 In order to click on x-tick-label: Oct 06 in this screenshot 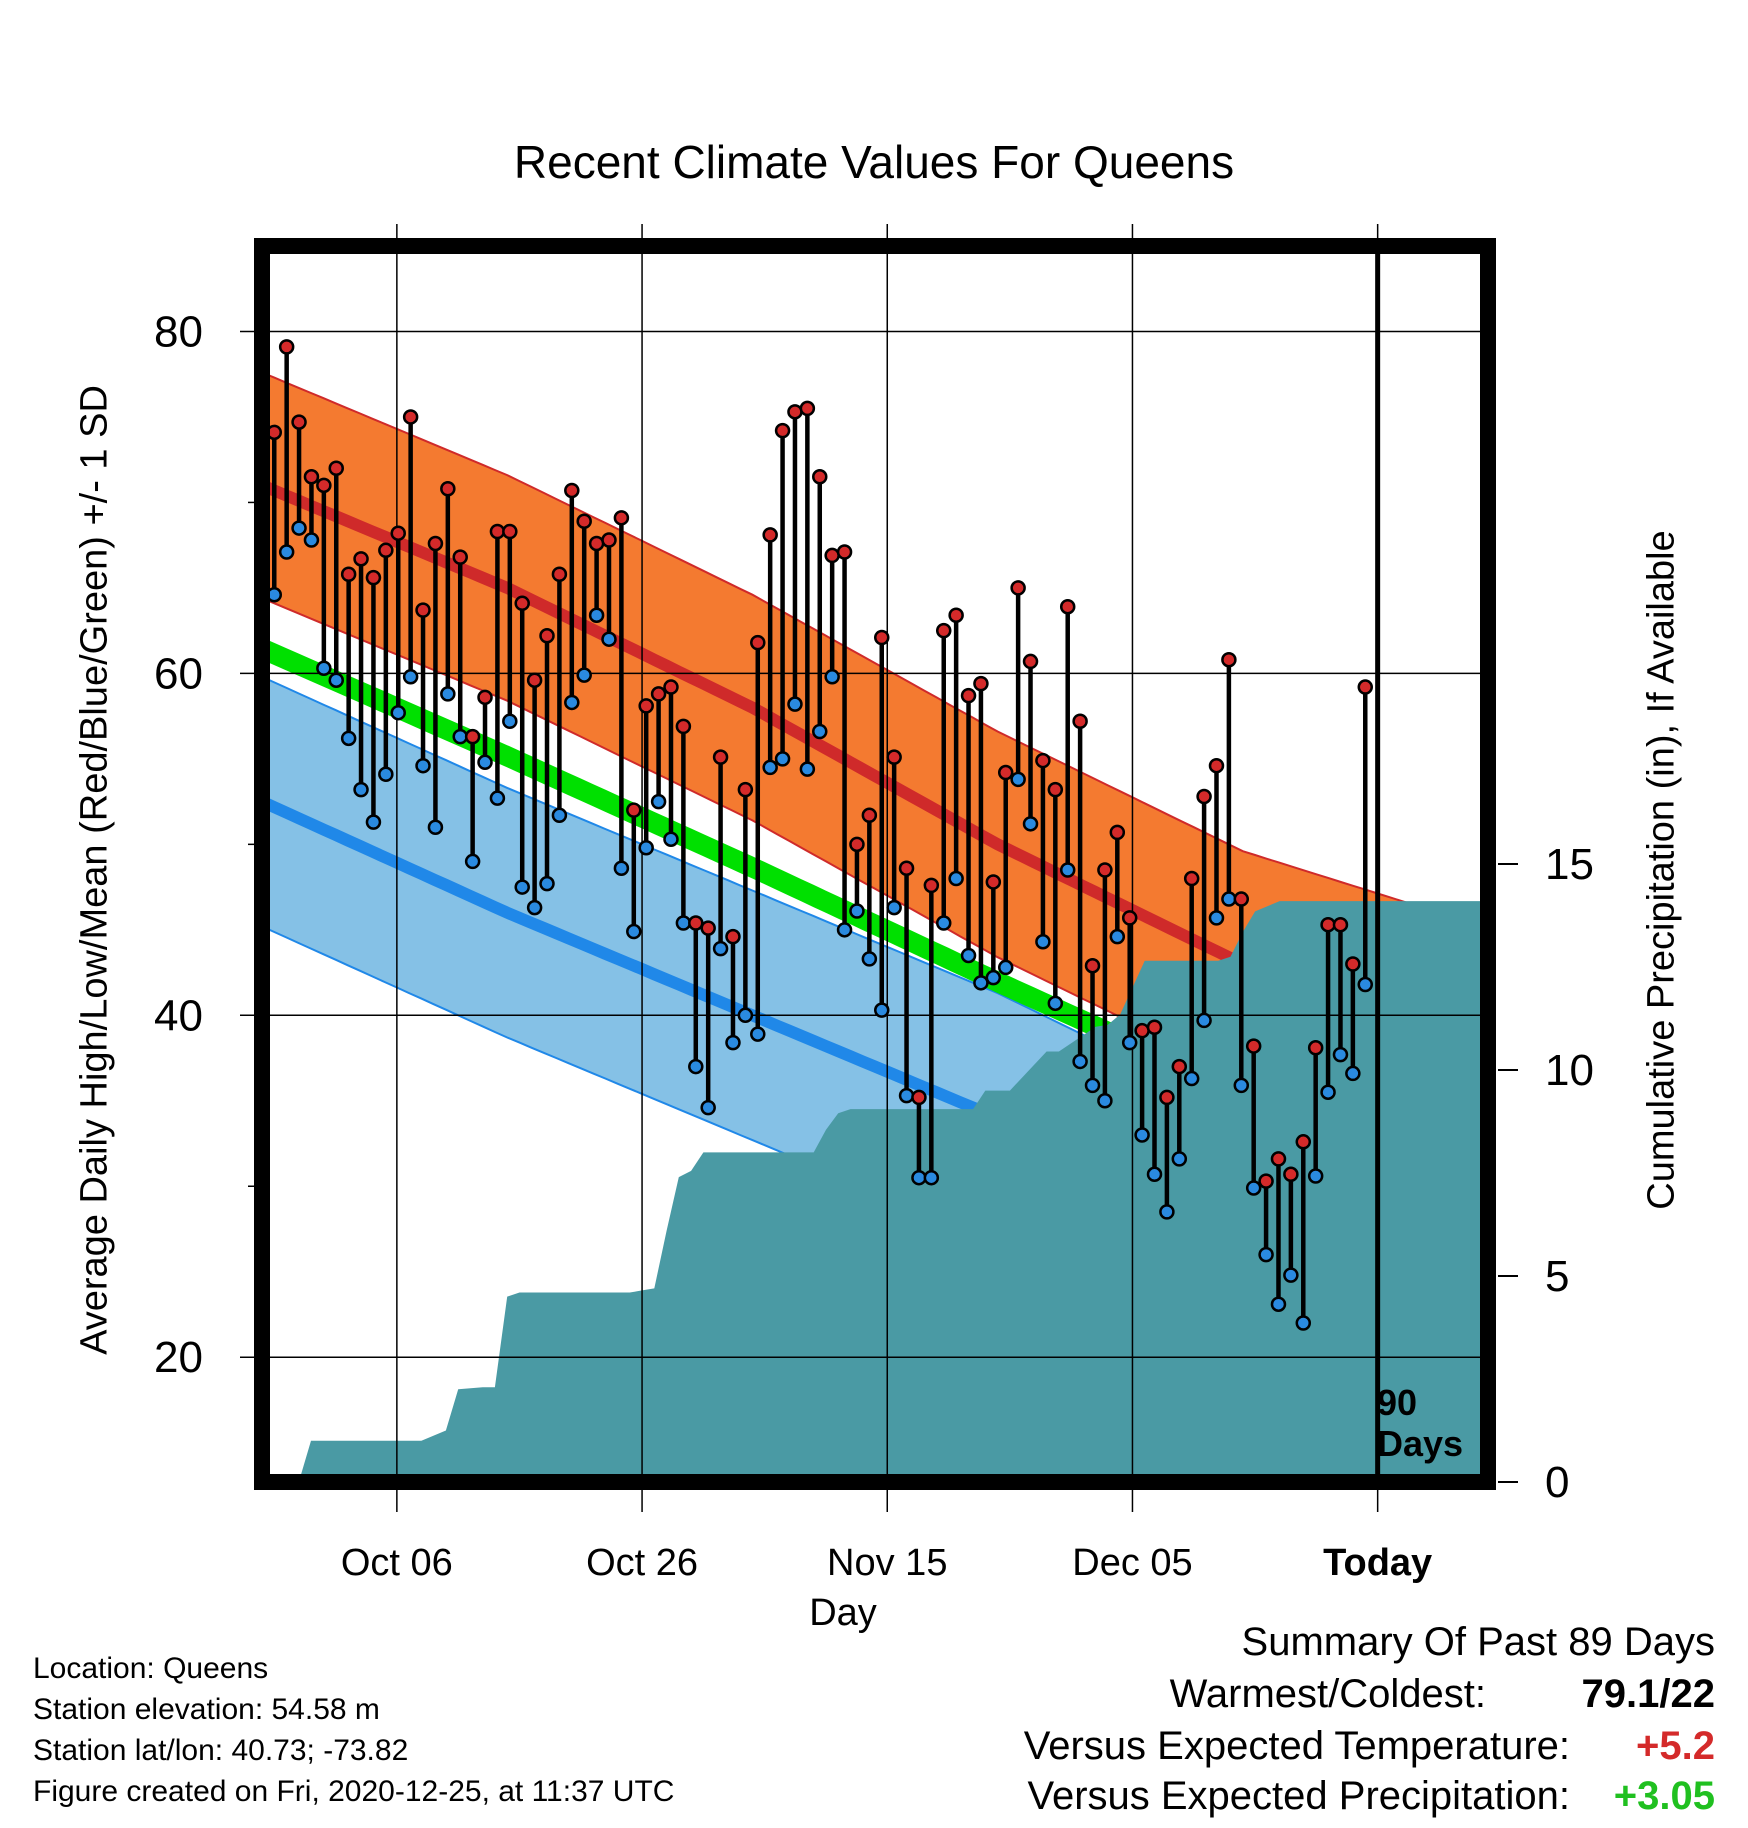, I will do `click(397, 1563)`.